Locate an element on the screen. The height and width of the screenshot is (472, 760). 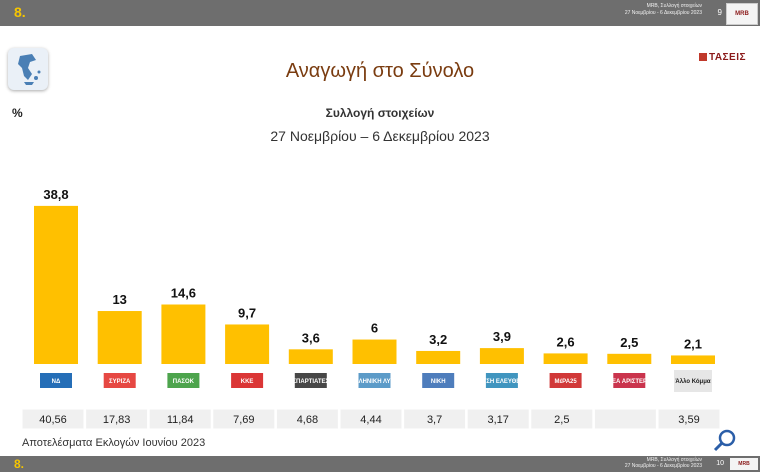
previous-result-value: 40,56 is located at coordinates (53, 420).